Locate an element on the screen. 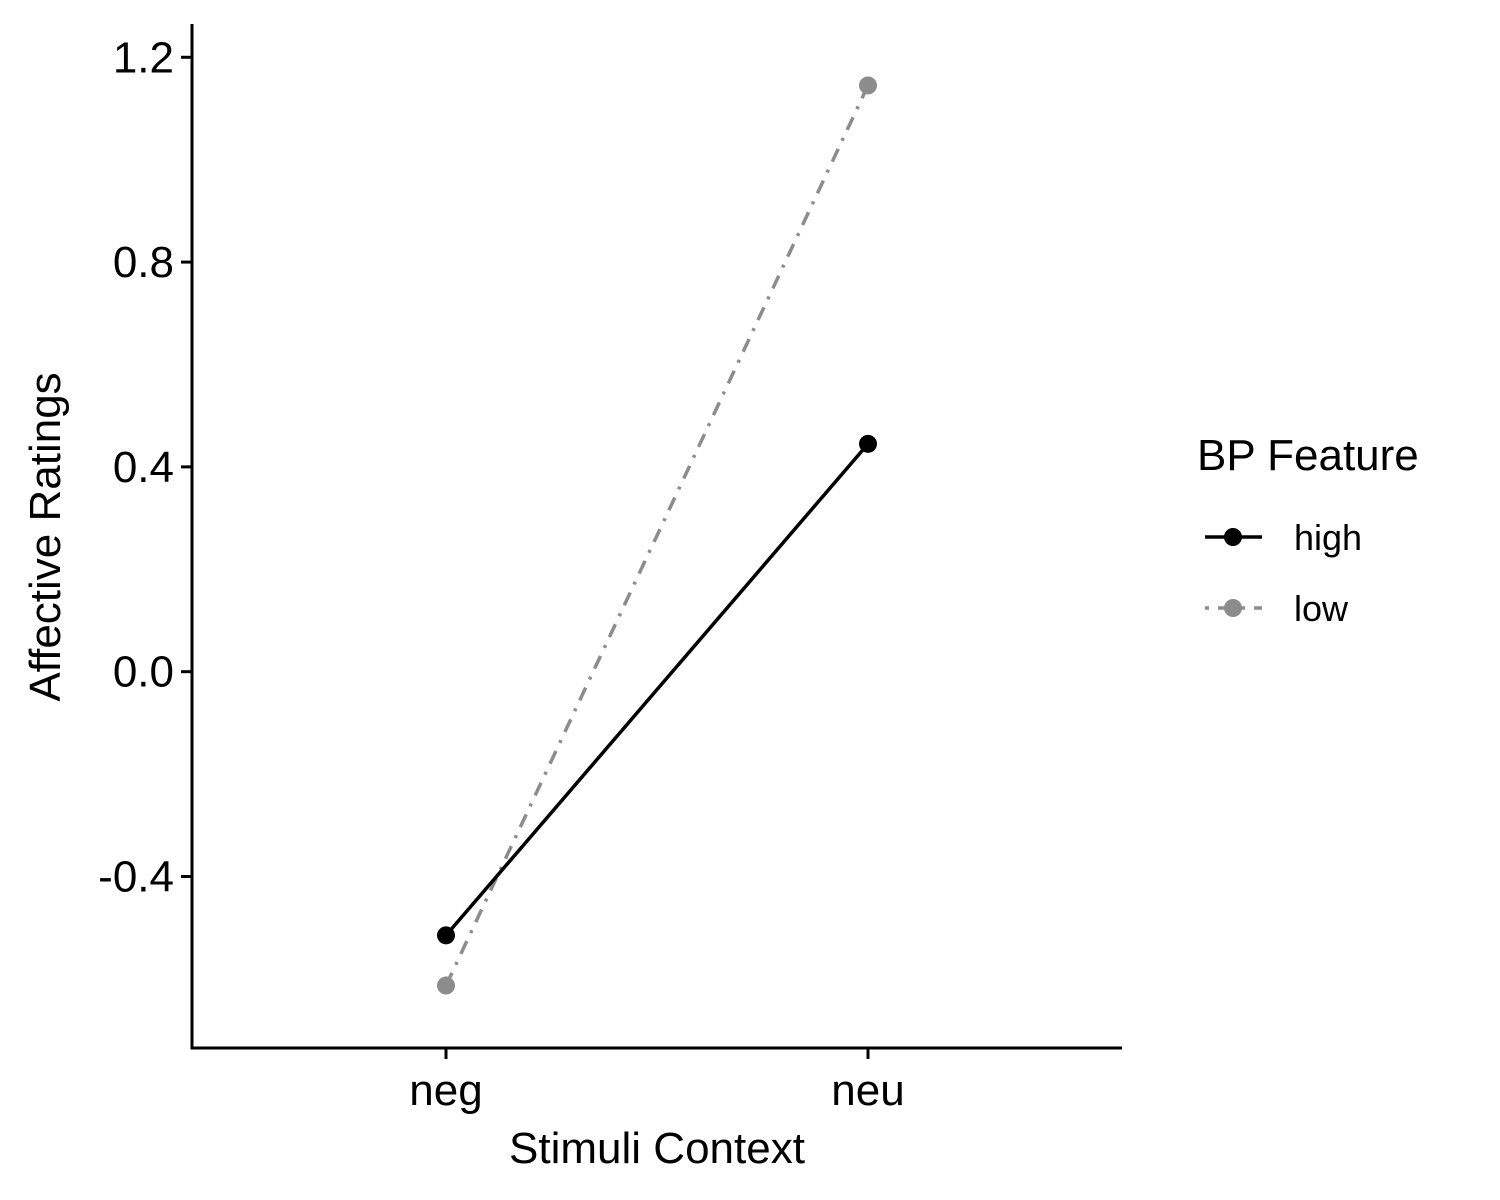 The height and width of the screenshot is (1200, 1500). y-tick-label: -0.4 is located at coordinates (136, 876).